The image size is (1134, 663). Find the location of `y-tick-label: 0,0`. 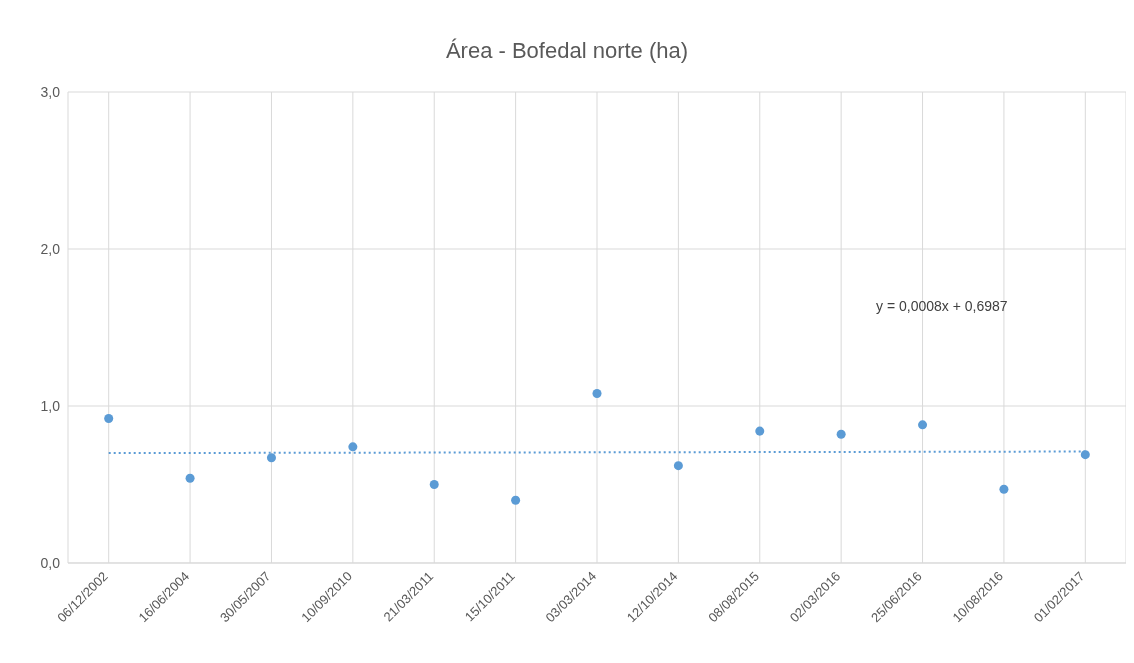

y-tick-label: 0,0 is located at coordinates (50, 562).